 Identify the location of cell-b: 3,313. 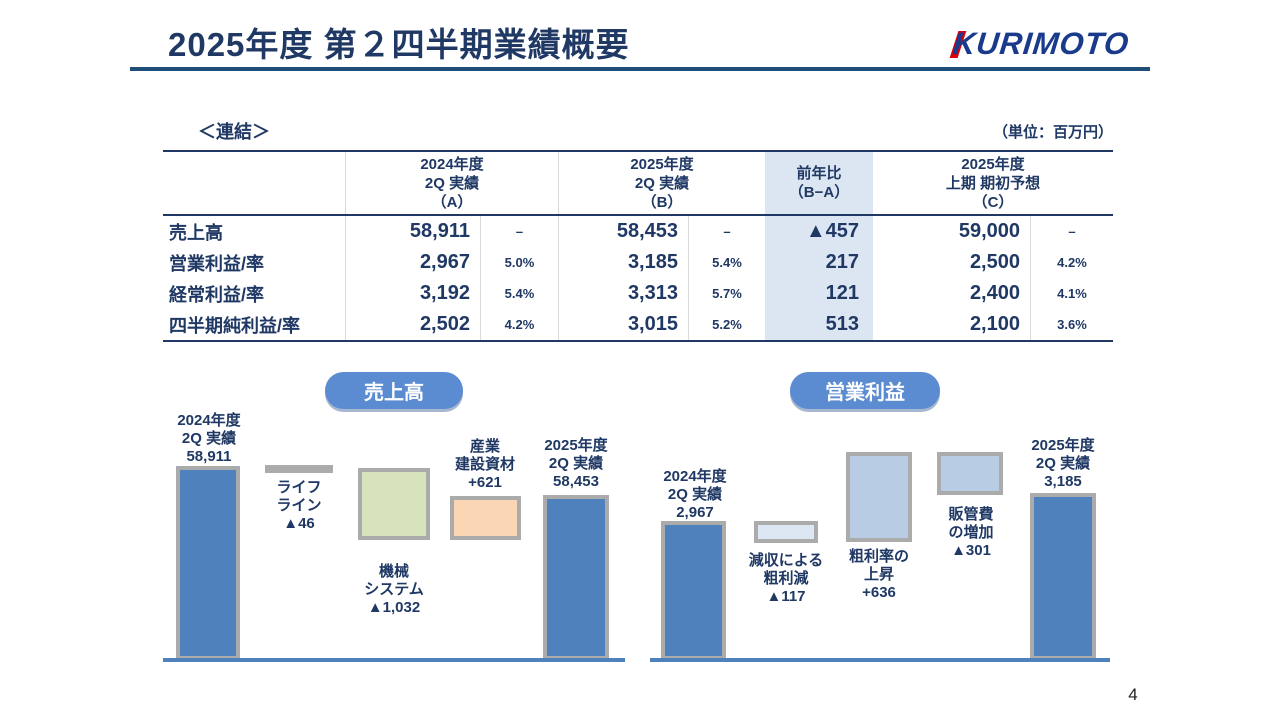
(623, 293).